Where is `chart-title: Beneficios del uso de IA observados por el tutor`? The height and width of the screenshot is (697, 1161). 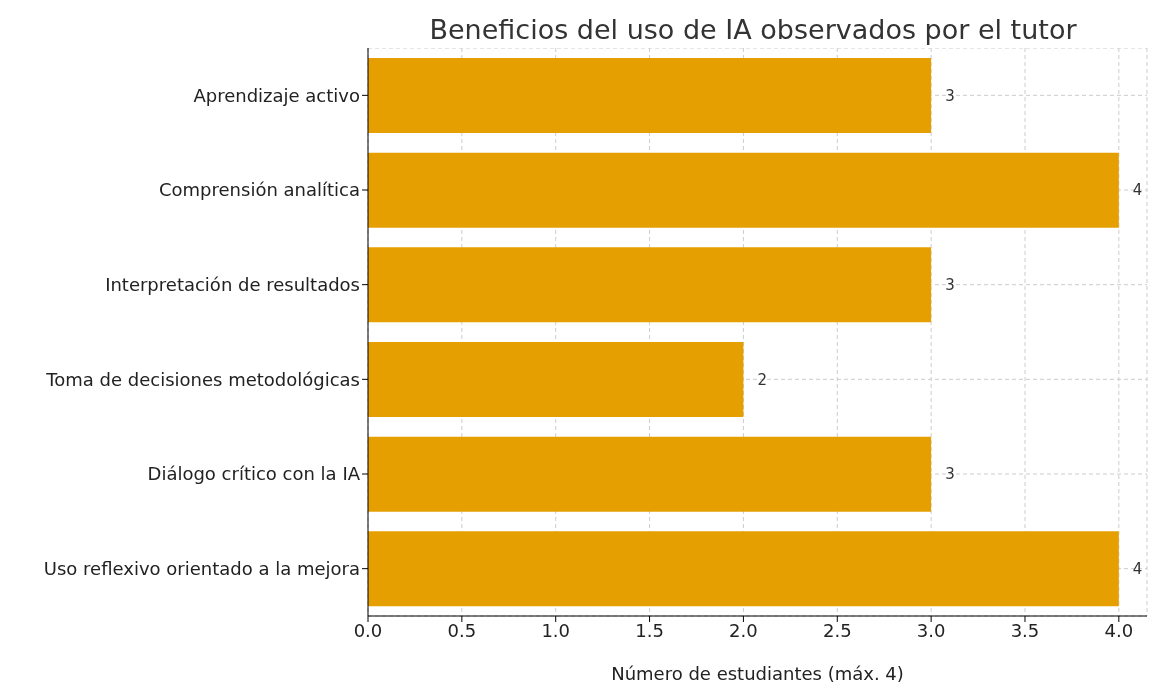
chart-title: Beneficios del uso de IA observados por el tutor is located at coordinates (753, 29).